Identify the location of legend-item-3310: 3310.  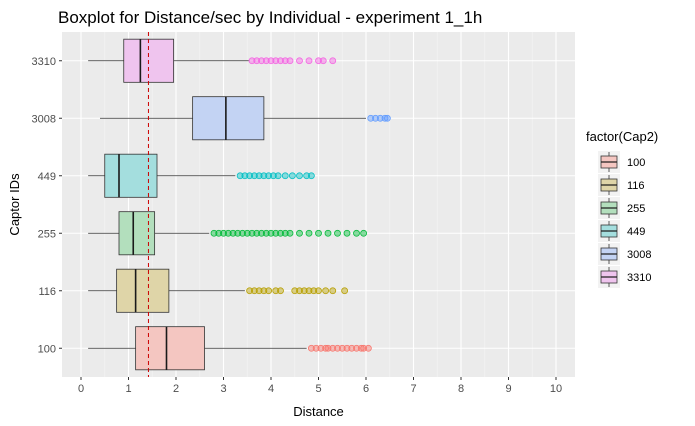
(624, 277).